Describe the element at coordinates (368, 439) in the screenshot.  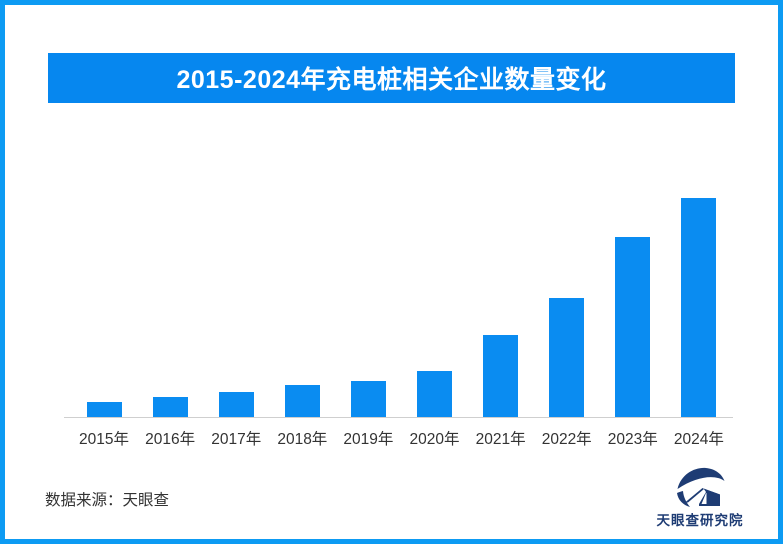
I see `x-tick-label: 2019年` at that location.